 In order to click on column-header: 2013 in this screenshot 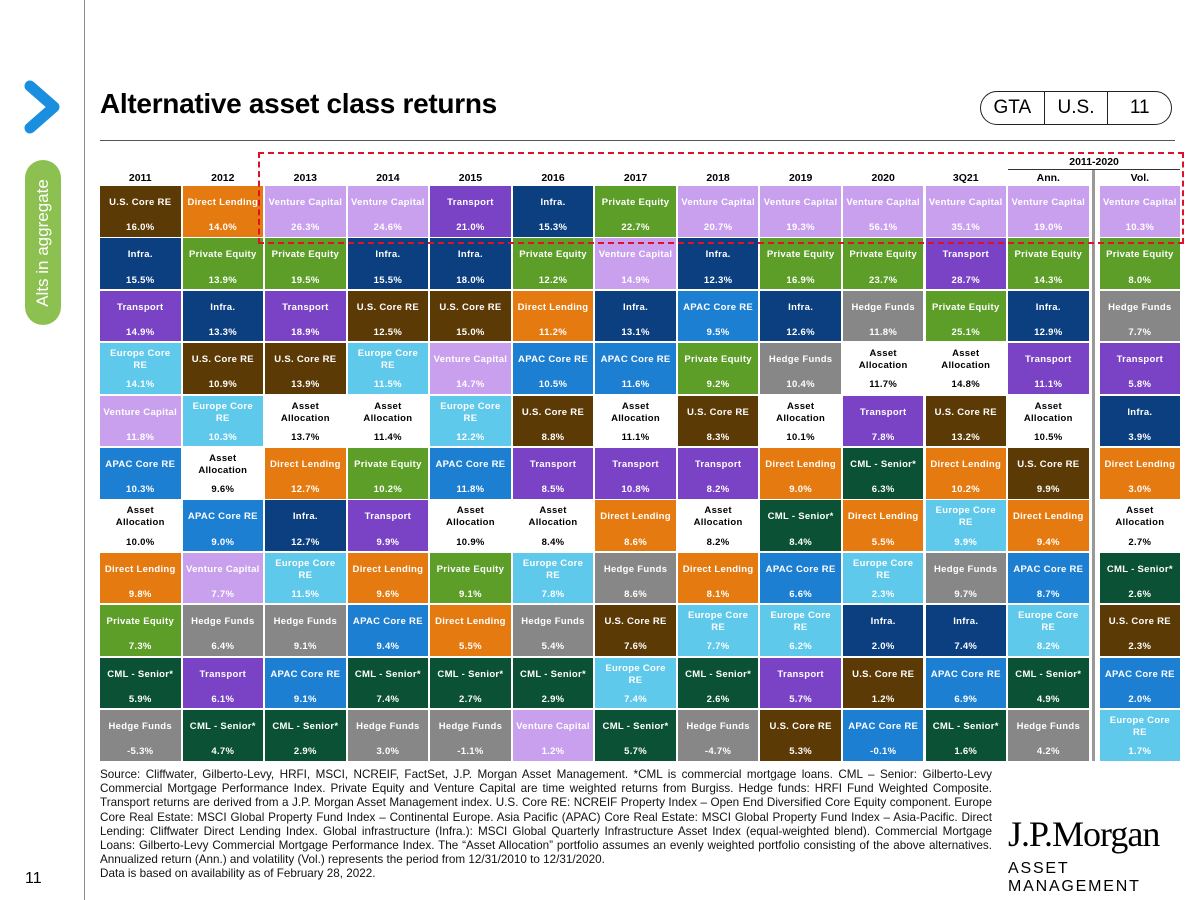, I will do `click(305, 178)`.